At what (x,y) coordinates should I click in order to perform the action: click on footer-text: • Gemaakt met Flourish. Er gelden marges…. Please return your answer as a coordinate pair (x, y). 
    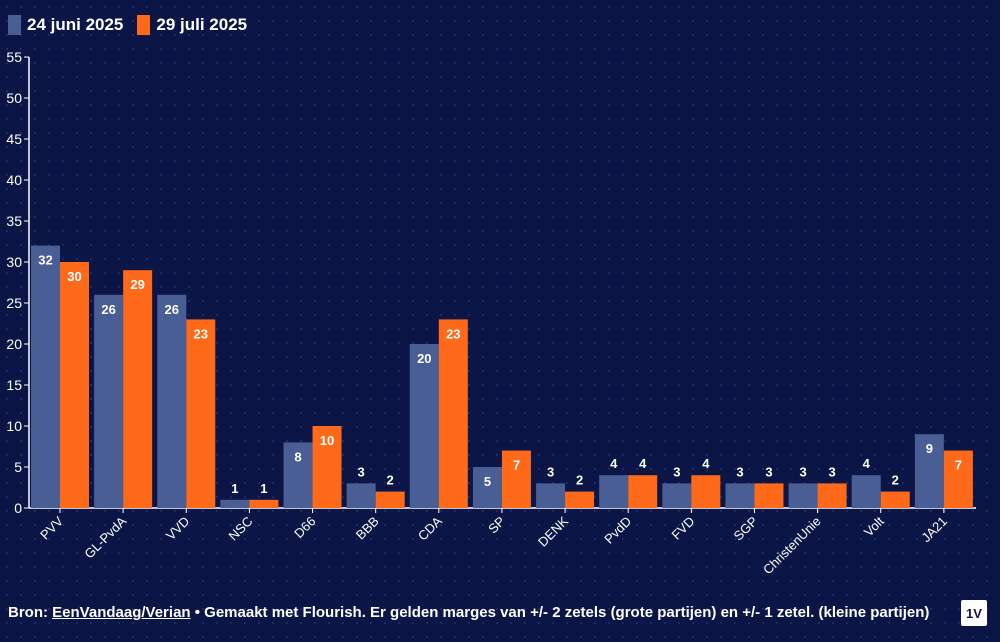
    Looking at the image, I should click on (560, 612).